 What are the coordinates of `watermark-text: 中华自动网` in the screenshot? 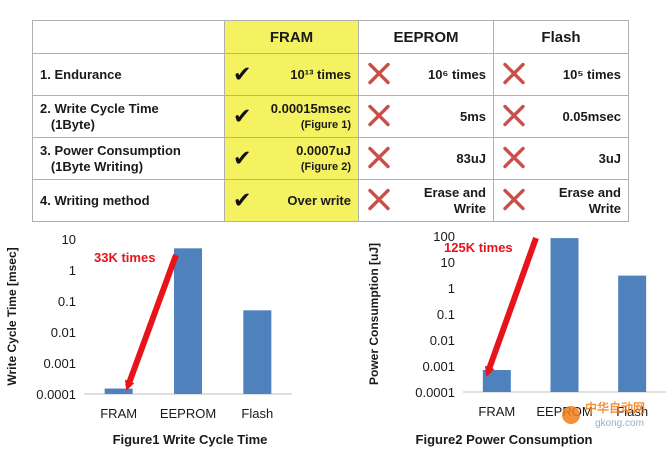 It's located at (615, 407).